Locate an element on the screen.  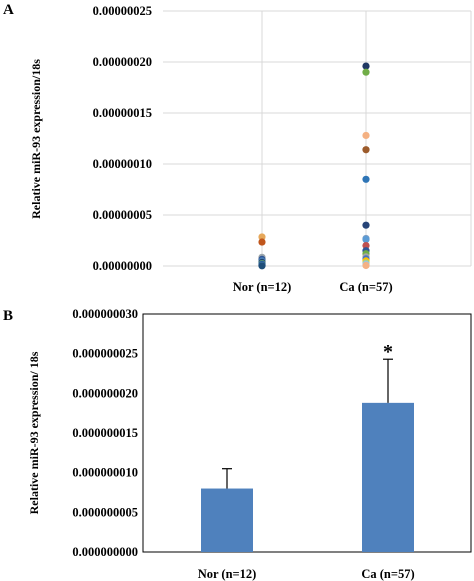
panel-b-y-tick-label: 0.000000020 is located at coordinates (105, 393).